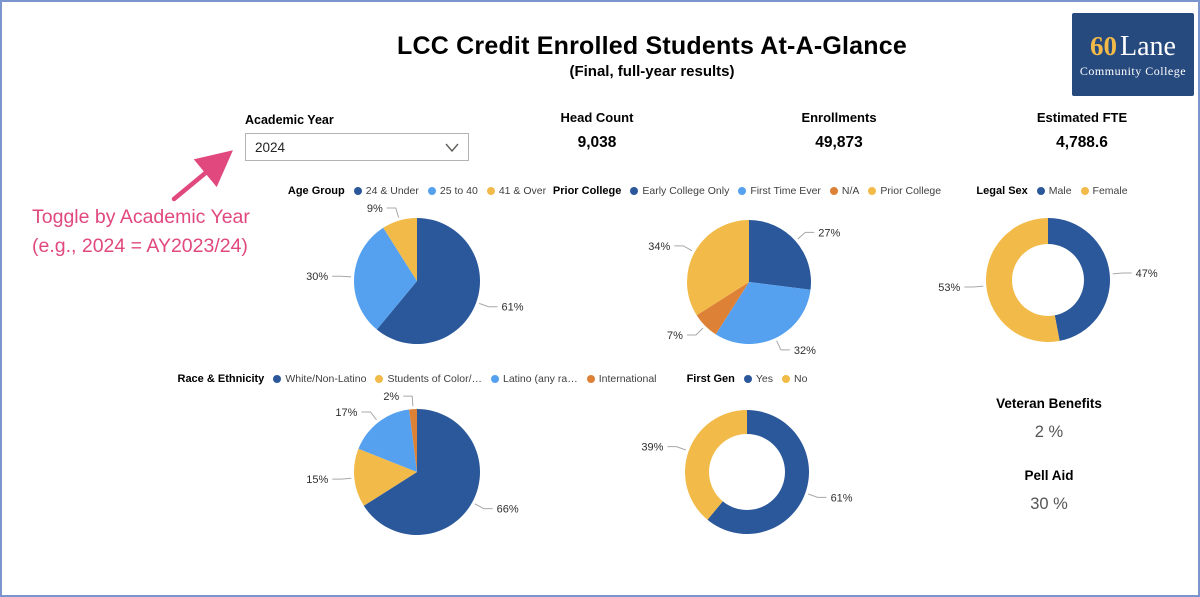 The width and height of the screenshot is (1200, 597). I want to click on legend-label: 24 & Under, so click(392, 190).